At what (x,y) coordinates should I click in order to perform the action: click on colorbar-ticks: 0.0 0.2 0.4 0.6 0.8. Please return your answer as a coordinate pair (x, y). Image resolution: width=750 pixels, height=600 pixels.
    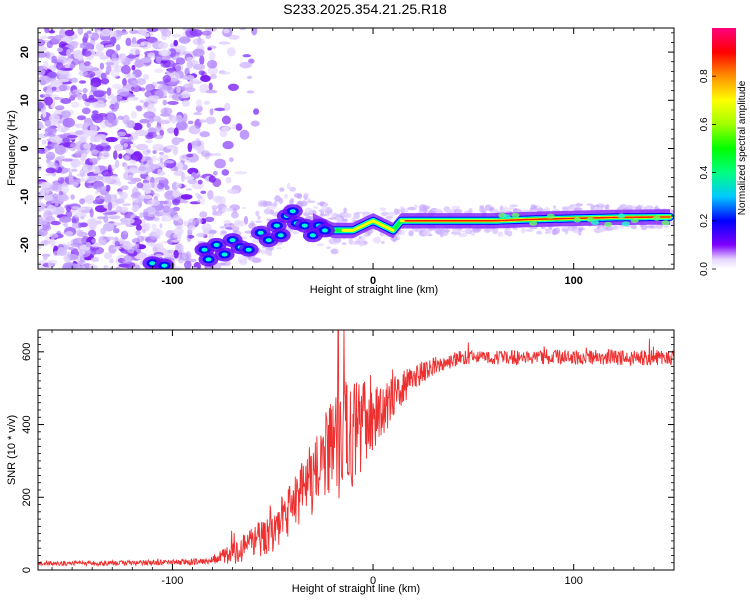
    Looking at the image, I should click on (707, 172).